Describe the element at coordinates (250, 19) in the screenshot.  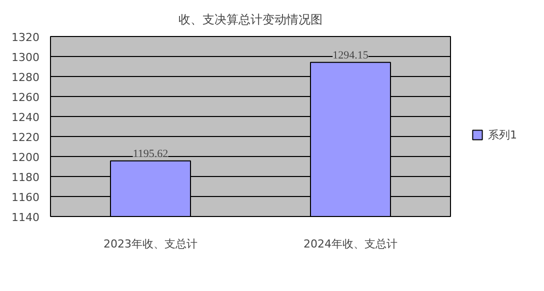
I see `chart-title: 收、支决算总计变动情况图` at that location.